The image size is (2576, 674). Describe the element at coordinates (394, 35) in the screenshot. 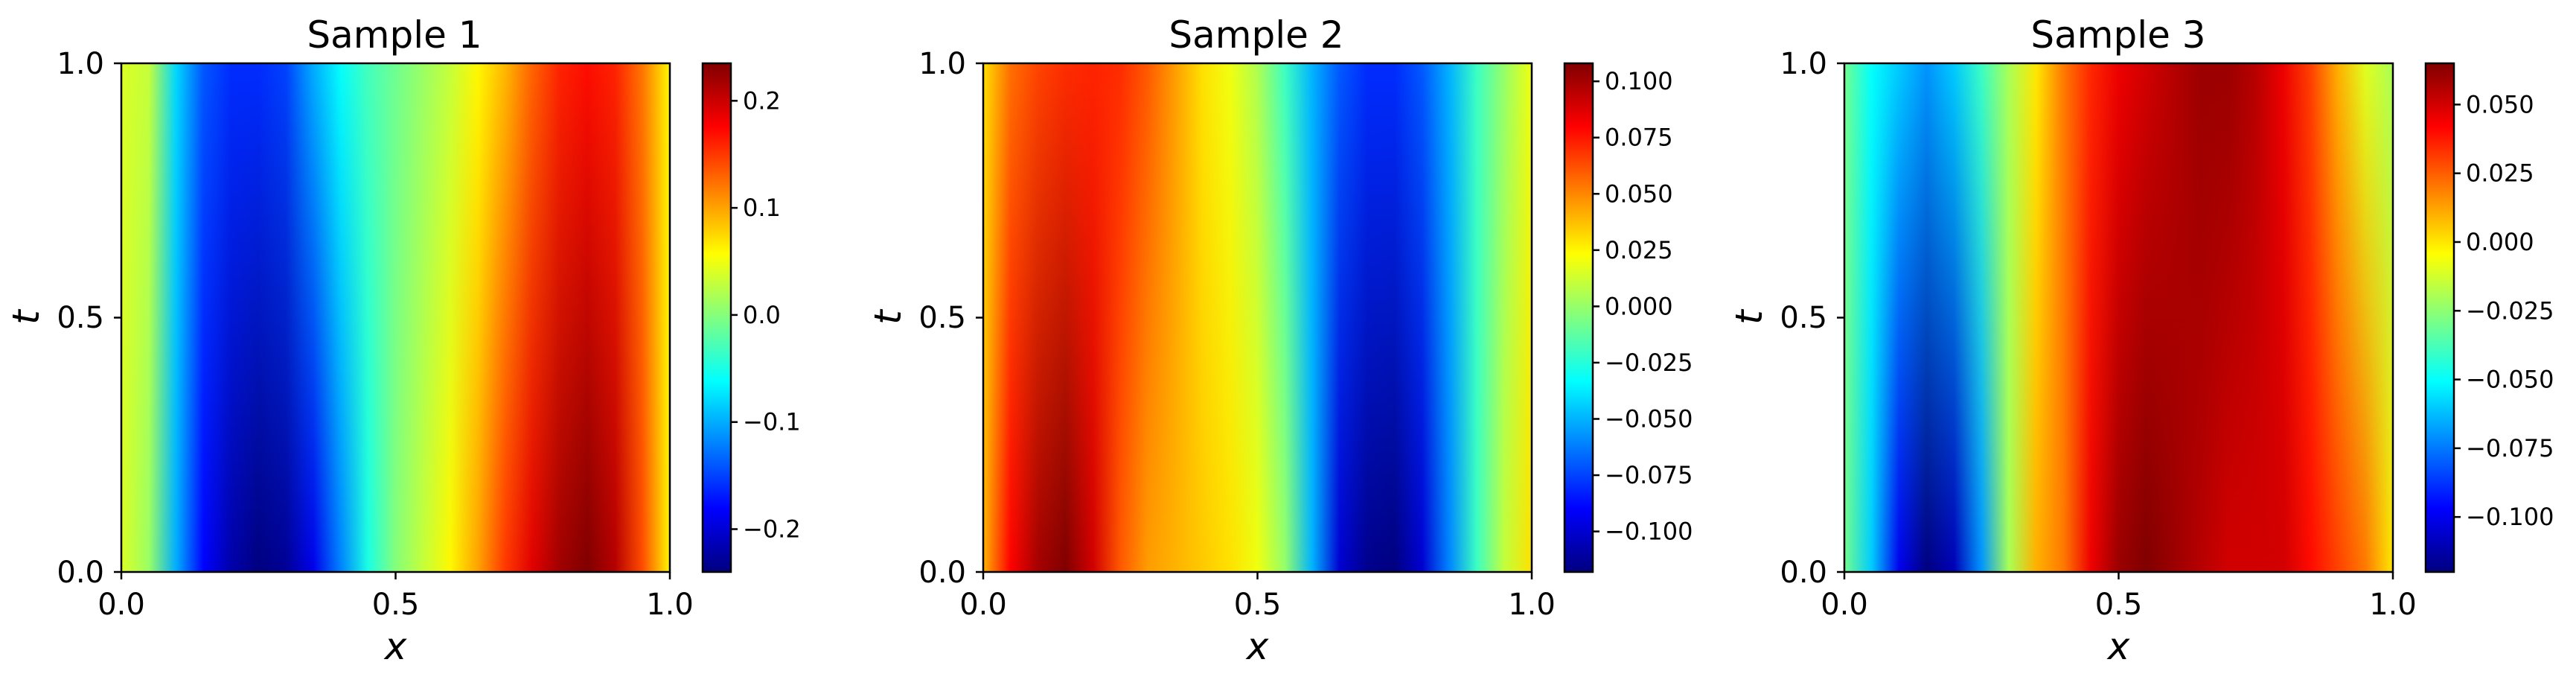

I see `plot-title: Sample 1` at that location.